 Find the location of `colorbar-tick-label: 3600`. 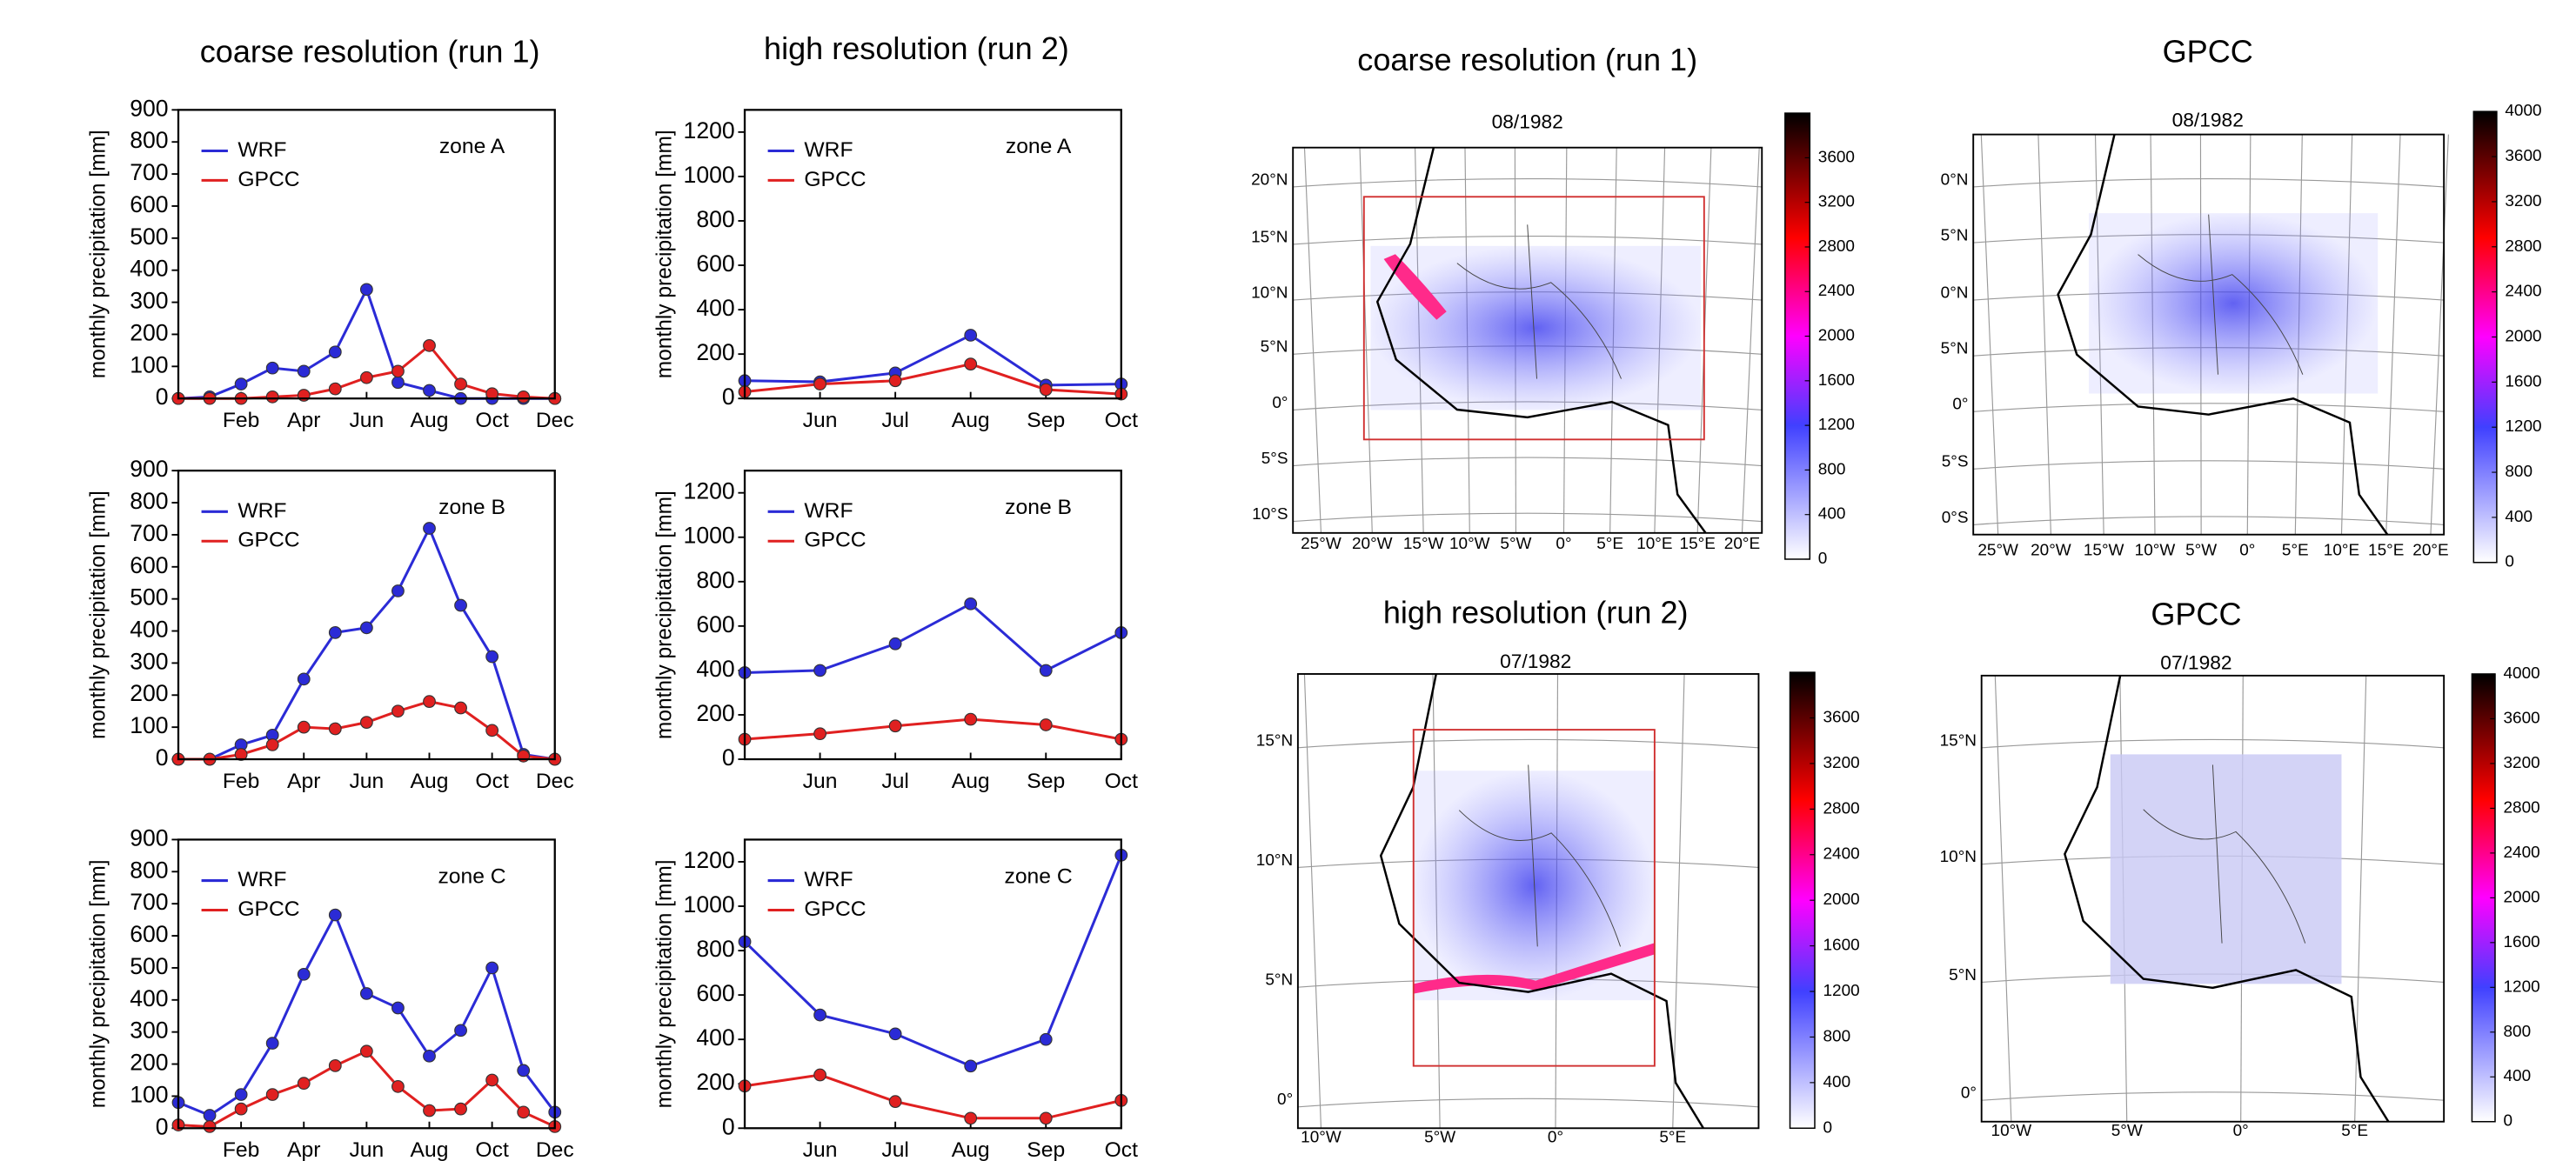

colorbar-tick-label: 3600 is located at coordinates (2523, 156).